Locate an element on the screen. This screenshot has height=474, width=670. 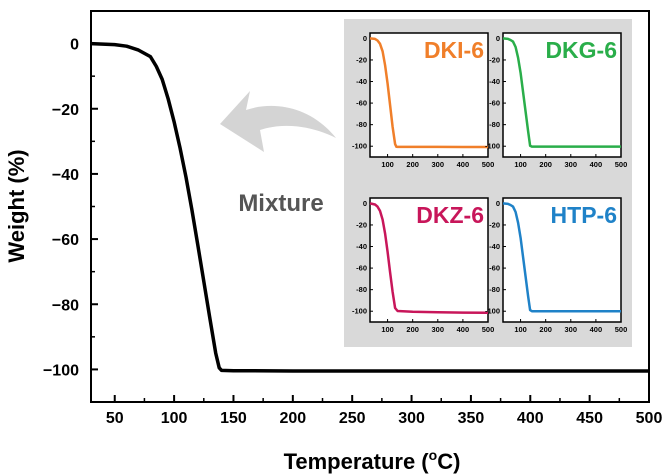
inset-series-name: DKG-6 is located at coordinates (581, 50).